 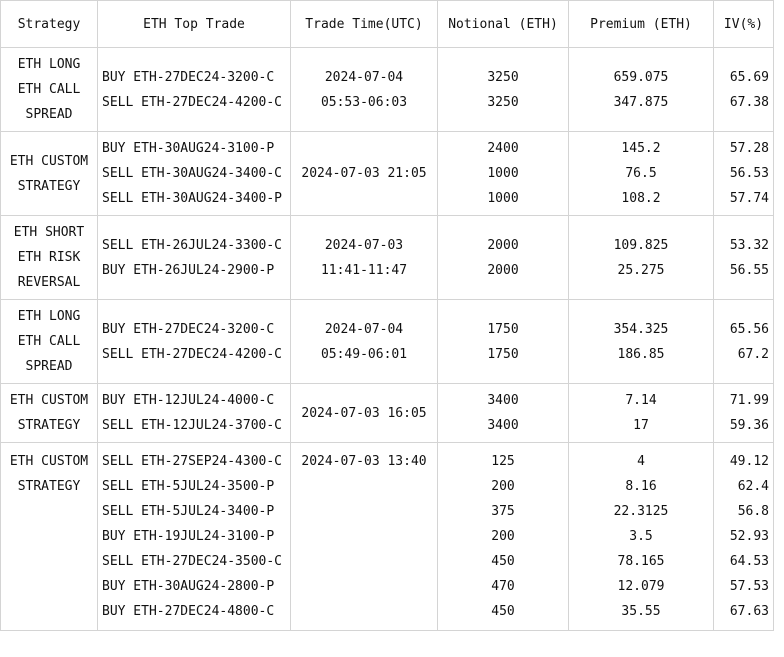 What do you see at coordinates (188, 511) in the screenshot?
I see `trade-line: SELL ETH-5JUL24-3400-P` at bounding box center [188, 511].